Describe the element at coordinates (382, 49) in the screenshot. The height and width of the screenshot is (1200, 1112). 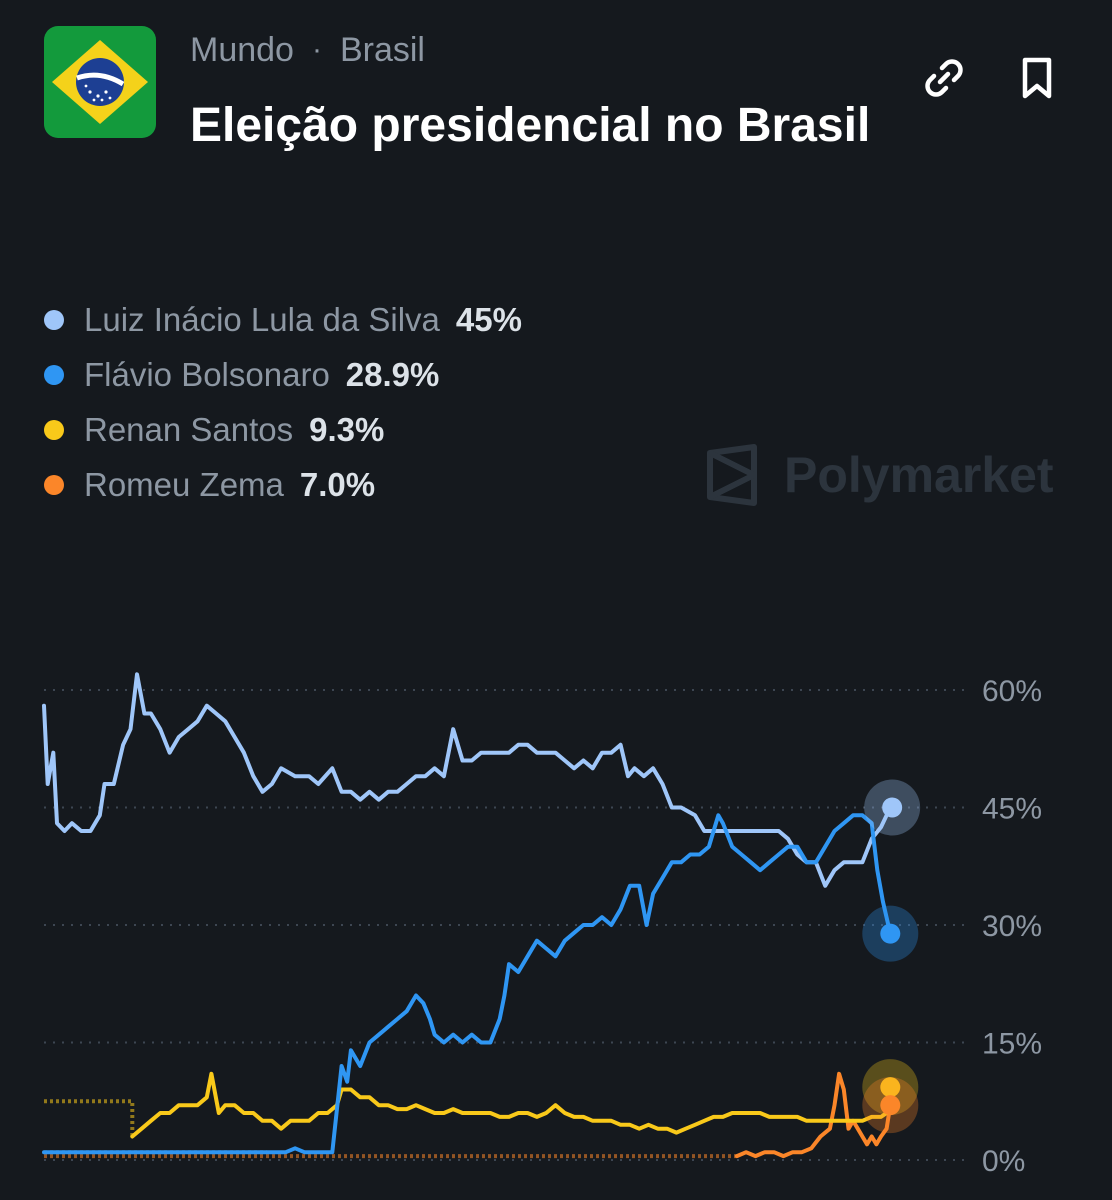
I see `breadcrumb-item-brasil: Brasil` at that location.